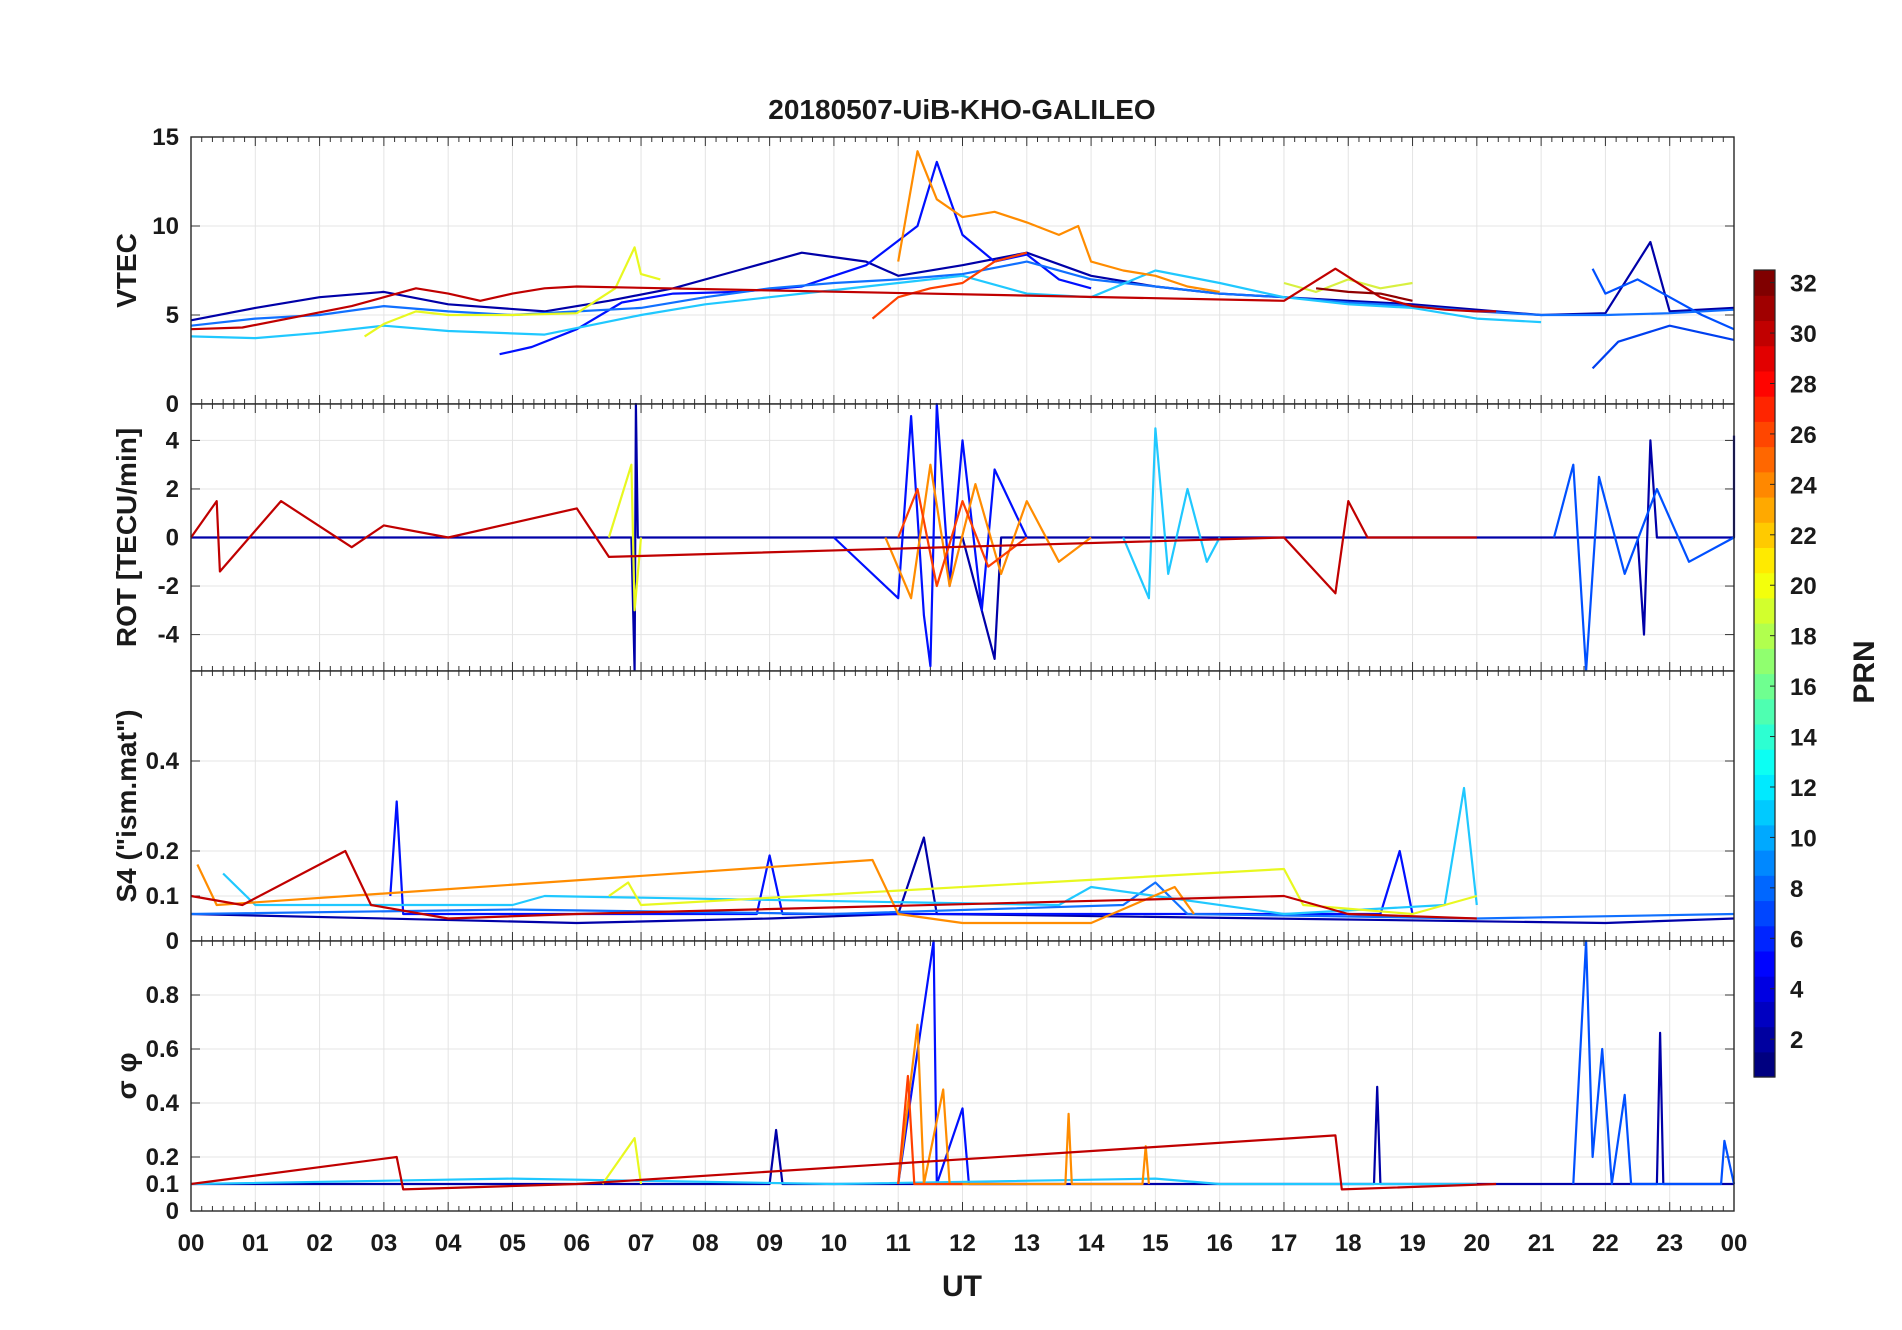  Describe the element at coordinates (1803, 485) in the screenshot. I see `colorbar-tick-label: 24` at that location.